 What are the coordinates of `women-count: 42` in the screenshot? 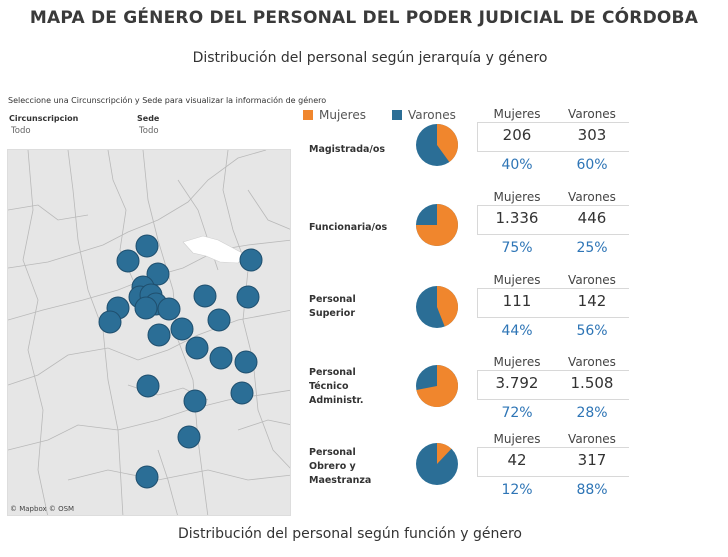 It's located at (517, 460).